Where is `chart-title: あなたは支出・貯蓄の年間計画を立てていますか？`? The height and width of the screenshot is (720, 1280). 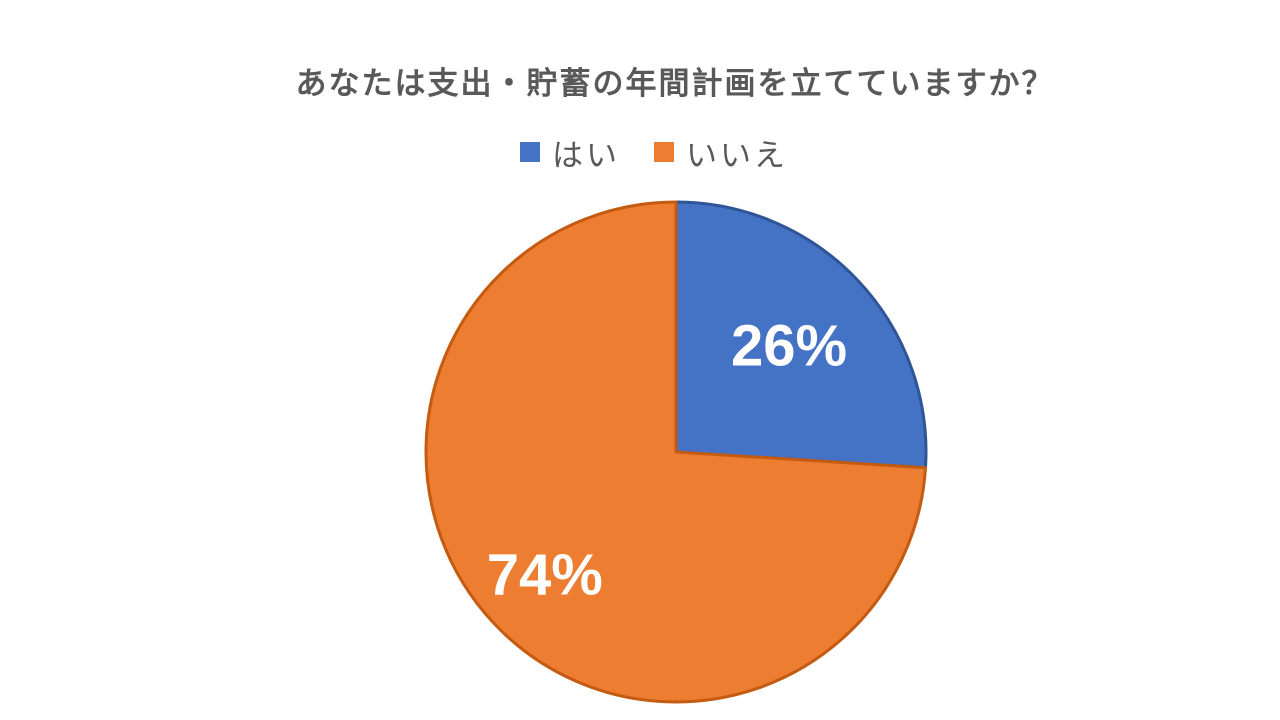 chart-title: あなたは支出・貯蓄の年間計画を立てていますか？ is located at coordinates (675, 84).